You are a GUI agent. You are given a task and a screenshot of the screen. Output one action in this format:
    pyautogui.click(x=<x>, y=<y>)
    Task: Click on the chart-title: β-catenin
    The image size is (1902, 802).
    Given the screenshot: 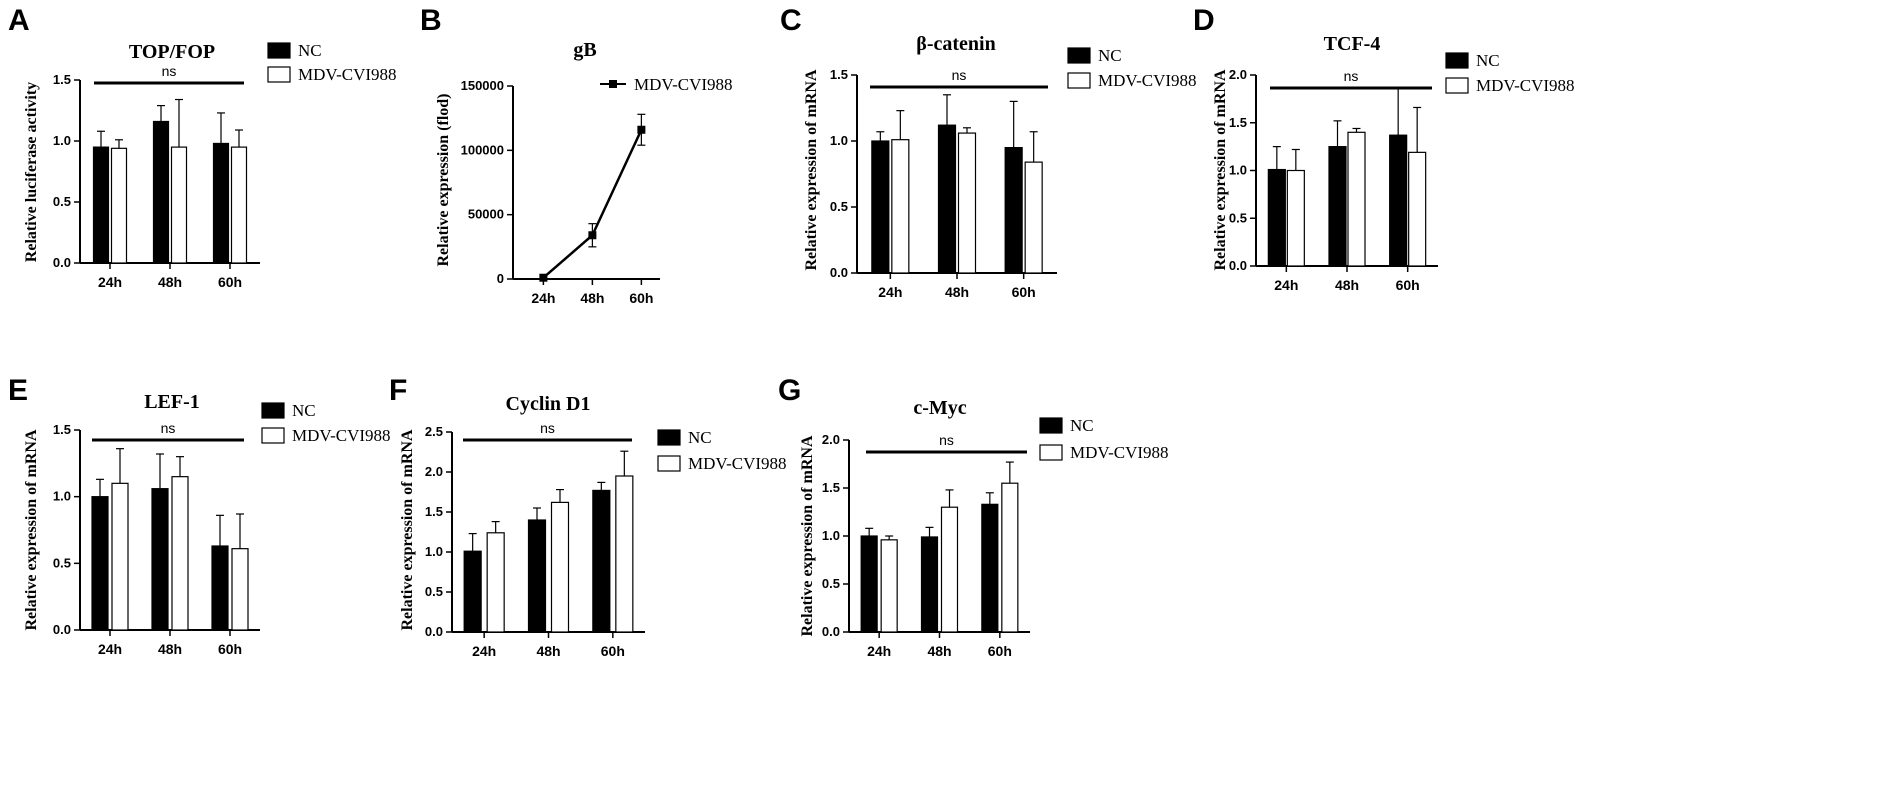 What is the action you would take?
    pyautogui.click(x=955, y=44)
    